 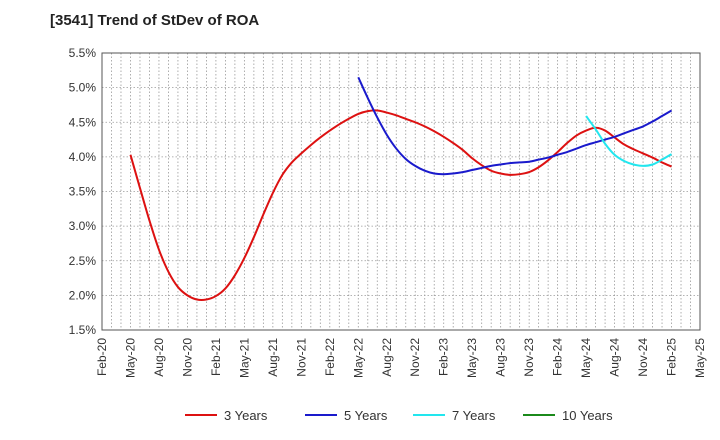 What do you see at coordinates (474, 415) in the screenshot?
I see `legend-label: 7 Years` at bounding box center [474, 415].